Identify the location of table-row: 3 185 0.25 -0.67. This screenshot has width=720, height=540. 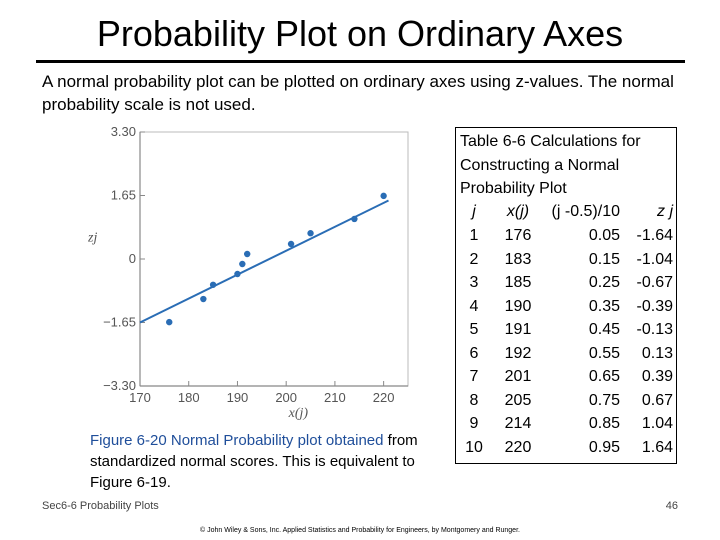
(567, 283).